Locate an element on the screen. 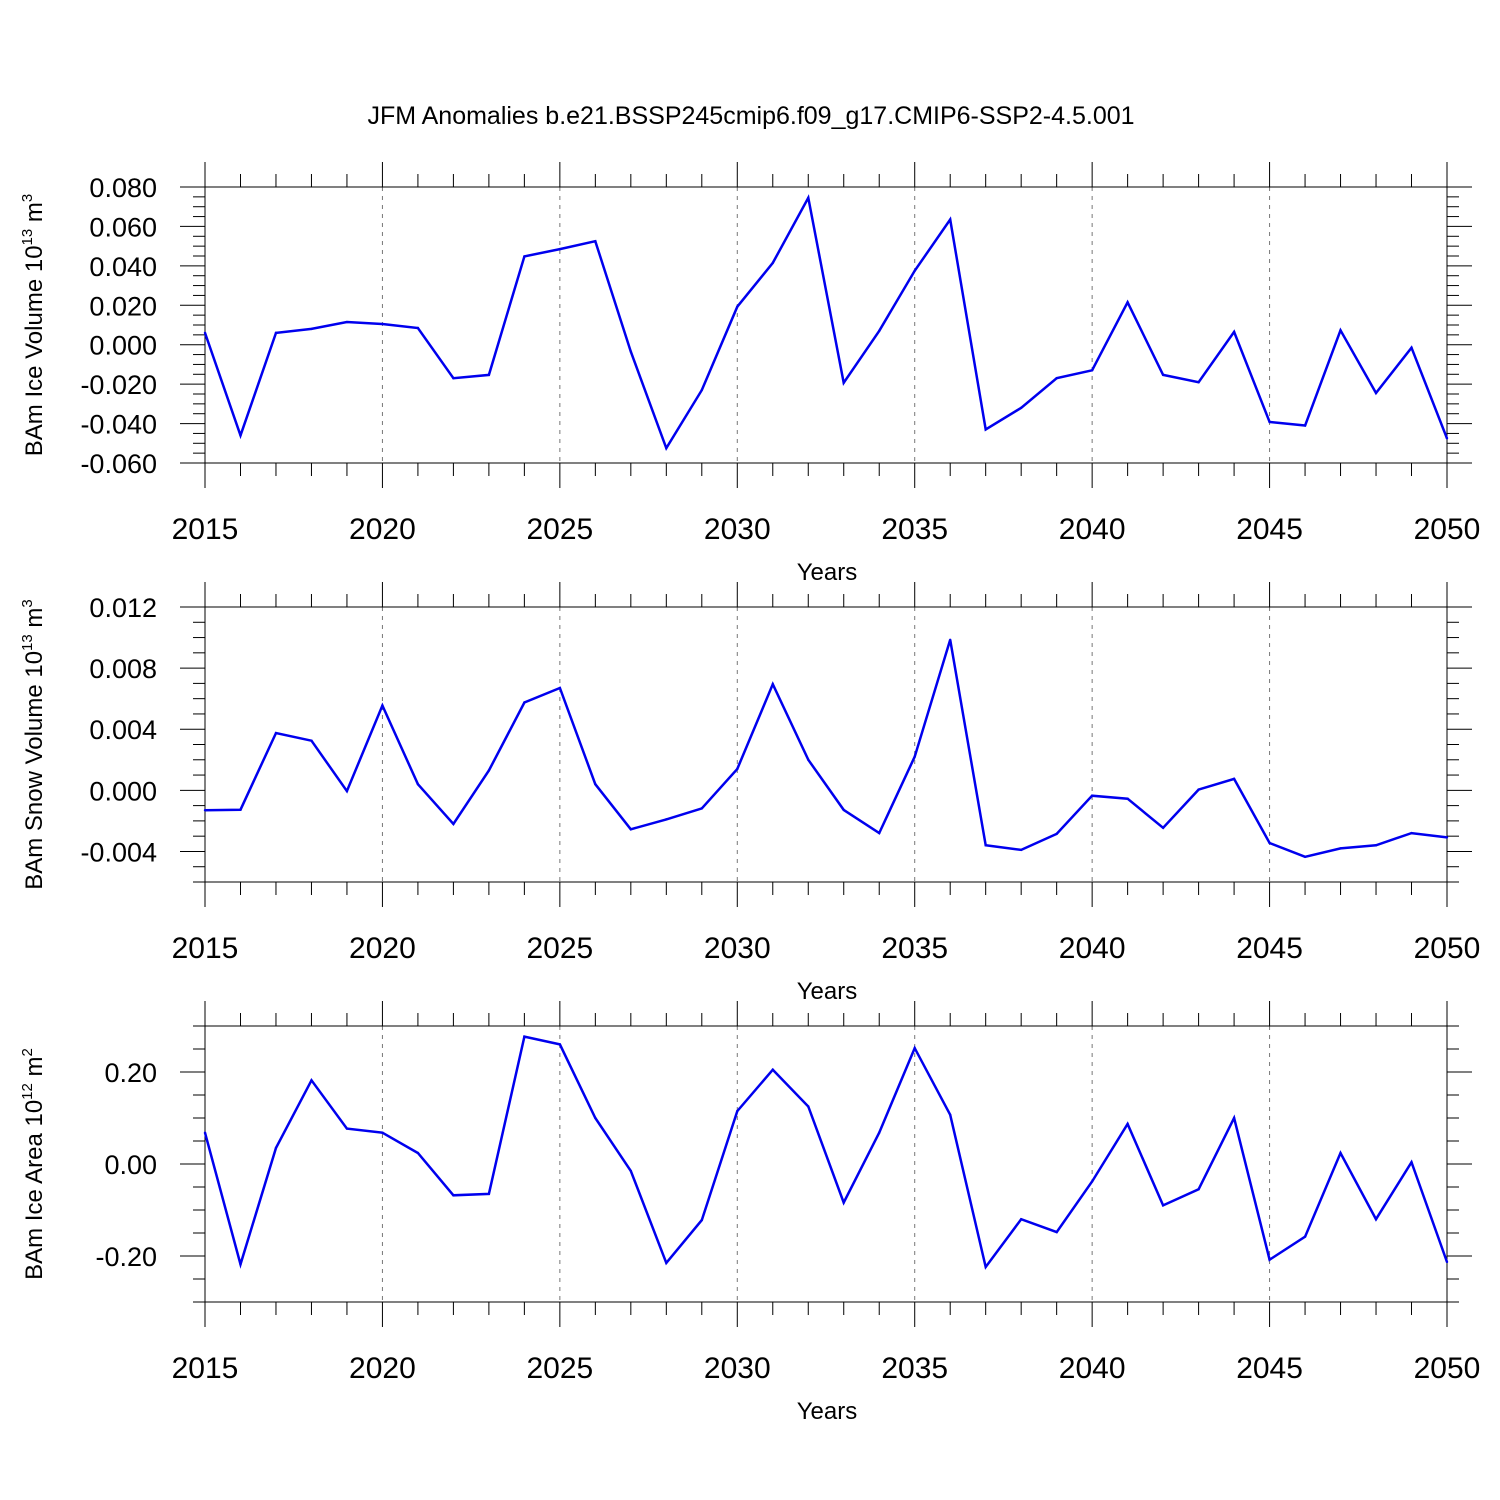 The height and width of the screenshot is (1500, 1500). y-axis-label-superscript: 13 is located at coordinates (27, 237).